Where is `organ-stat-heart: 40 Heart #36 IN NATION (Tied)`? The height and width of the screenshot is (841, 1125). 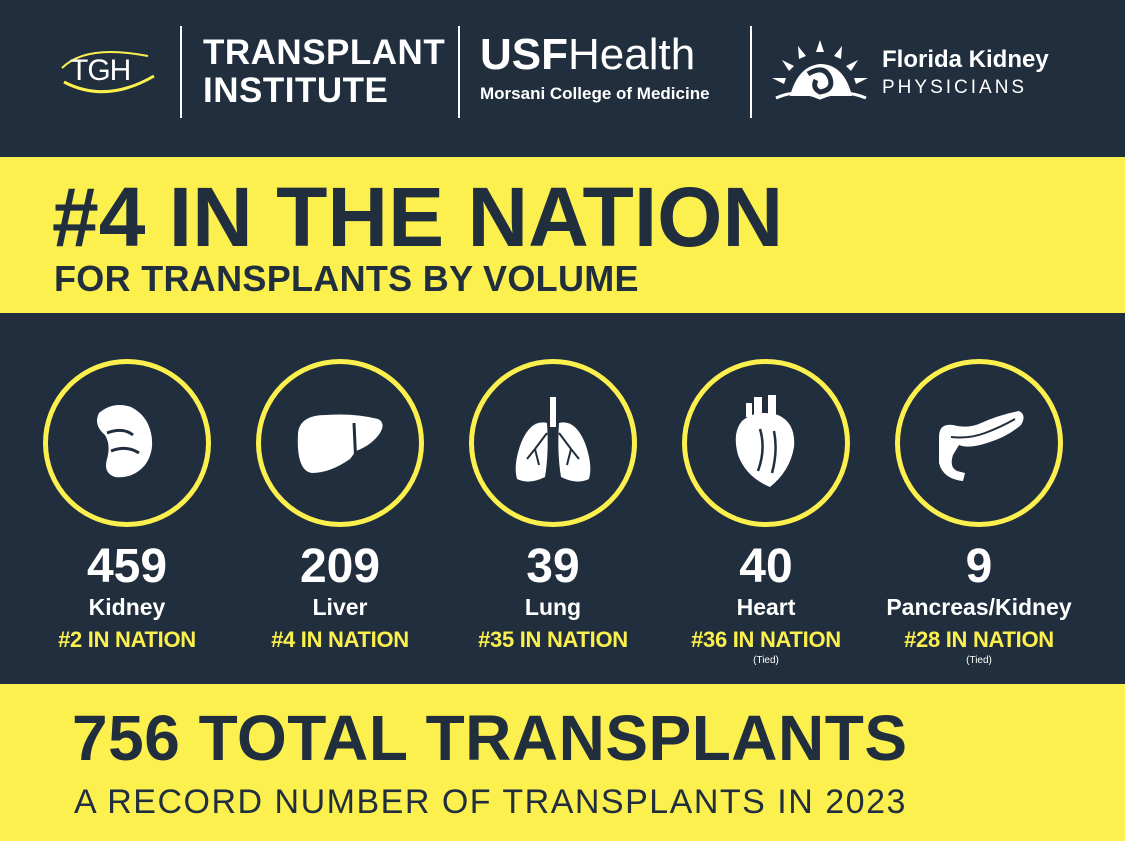
organ-stat-heart: 40 Heart #36 IN NATION (Tied) is located at coordinates (766, 513).